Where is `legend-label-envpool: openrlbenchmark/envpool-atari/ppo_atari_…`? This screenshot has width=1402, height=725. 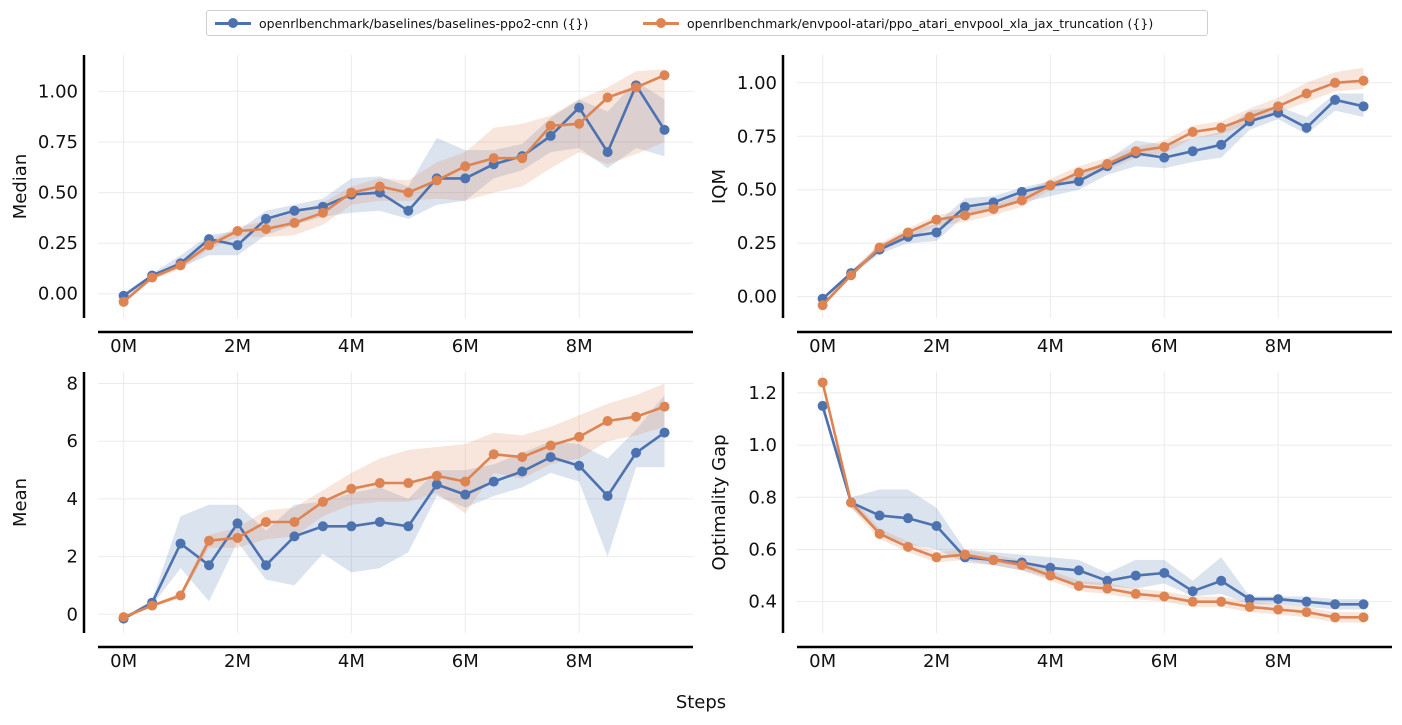 legend-label-envpool: openrlbenchmark/envpool-atari/ppo_atari_… is located at coordinates (920, 23).